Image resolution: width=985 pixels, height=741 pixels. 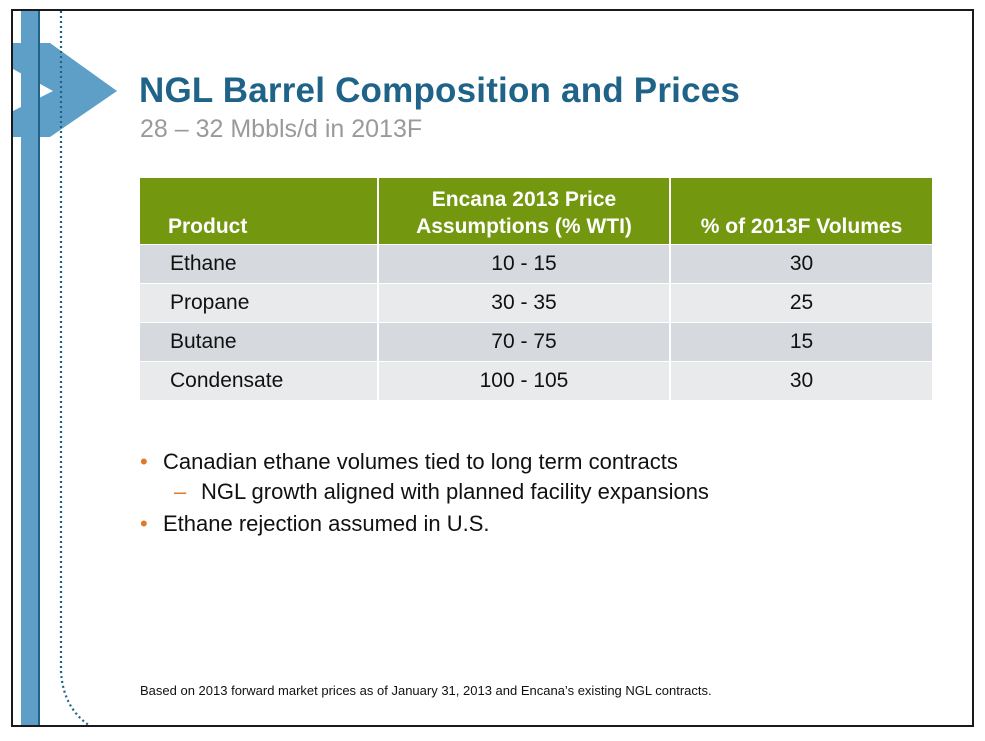 What do you see at coordinates (259, 211) in the screenshot?
I see `header-product: Product` at bounding box center [259, 211].